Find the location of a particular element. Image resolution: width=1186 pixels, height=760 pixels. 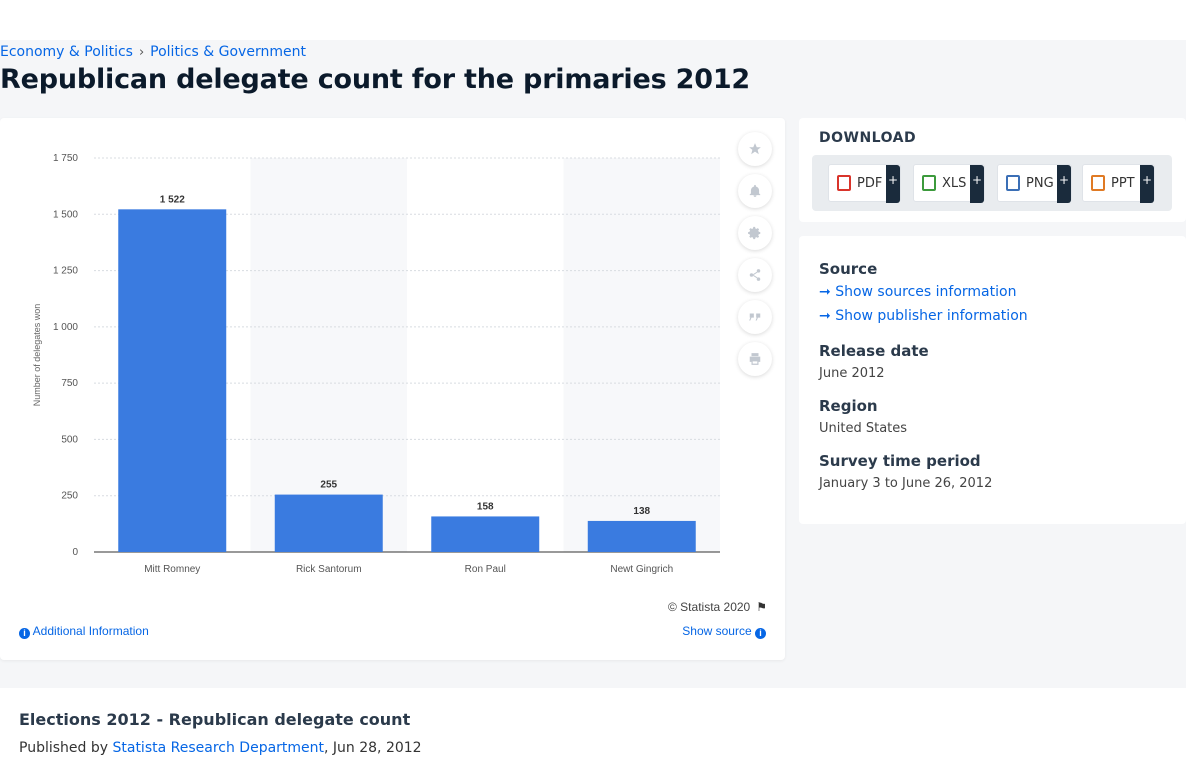

show-publisher-link: ➞ Show publisher information is located at coordinates (923, 316).